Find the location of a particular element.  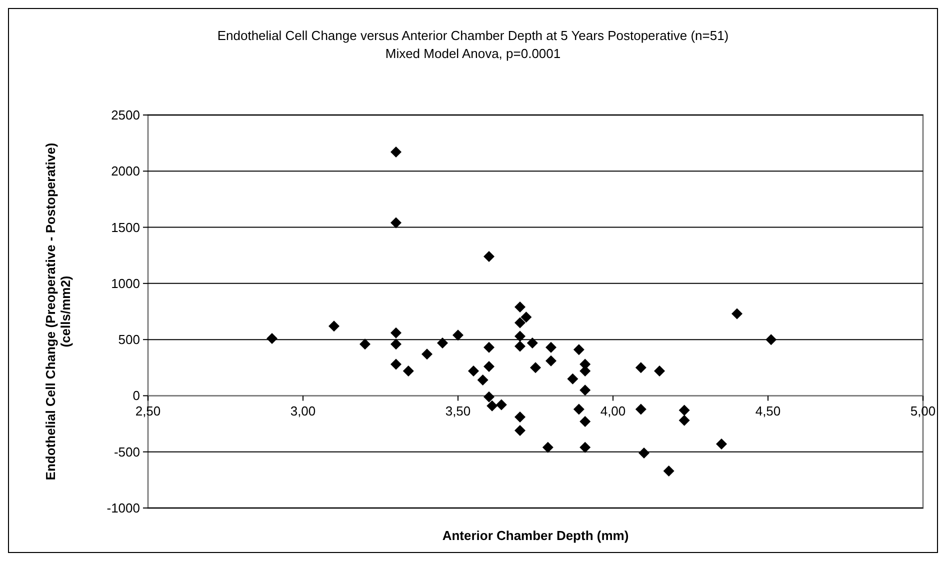

x-tick-label: 3,50 is located at coordinates (458, 411).